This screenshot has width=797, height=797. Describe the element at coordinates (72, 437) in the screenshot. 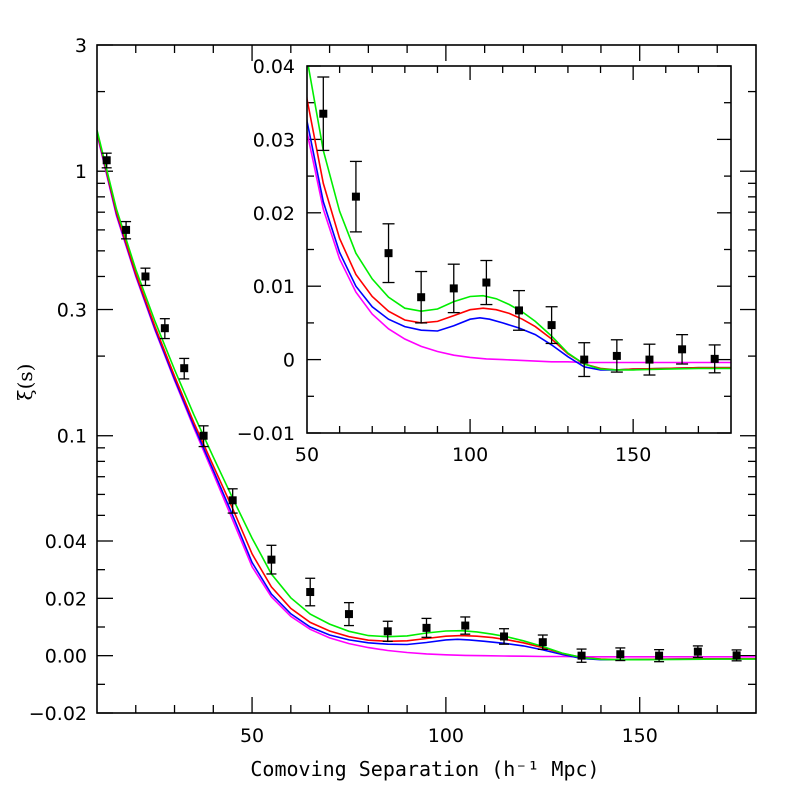

I see `main-y-tick-label: 0.1` at that location.